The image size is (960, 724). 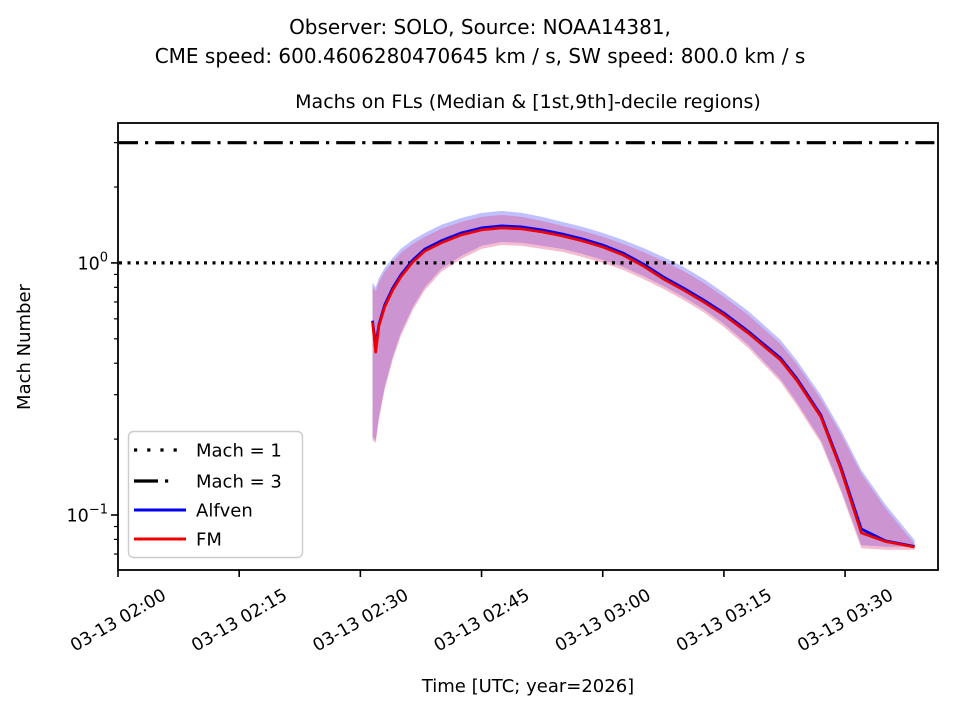 What do you see at coordinates (239, 482) in the screenshot?
I see `legend-label-mach-3: Mach = 3` at bounding box center [239, 482].